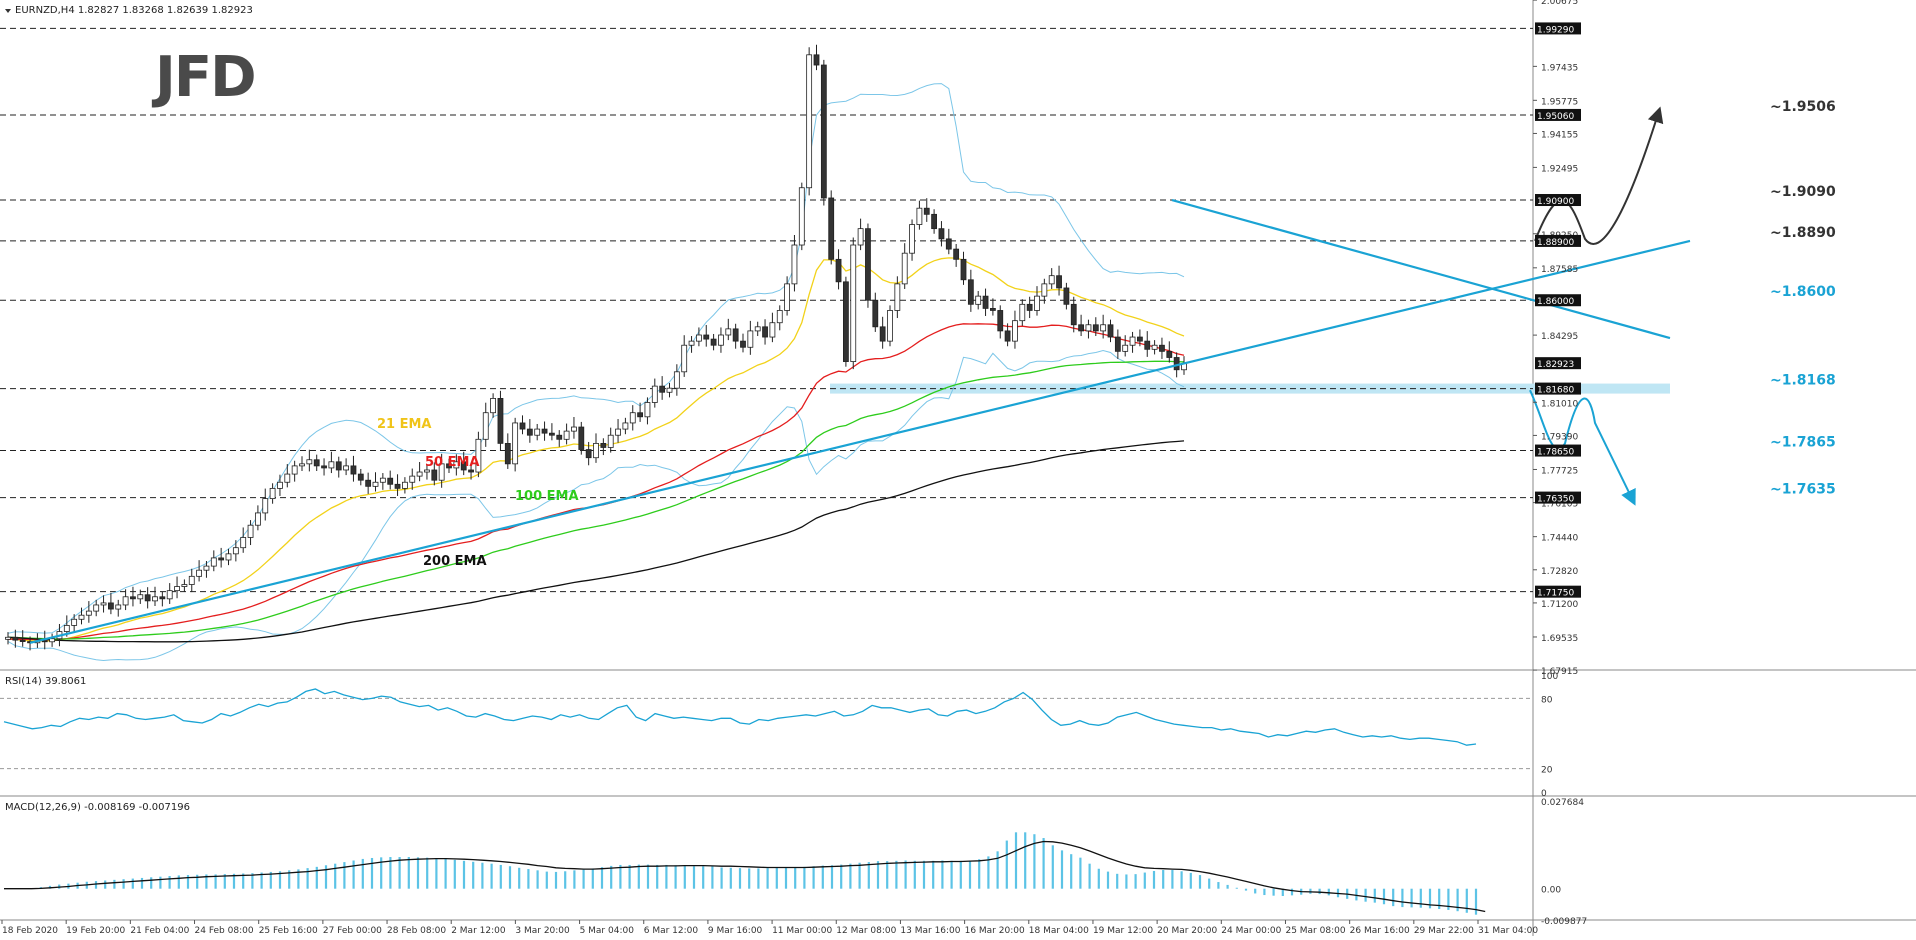 This screenshot has height=940, width=1916. I want to click on time-tick-label: 25 Feb 16:00, so click(288, 931).